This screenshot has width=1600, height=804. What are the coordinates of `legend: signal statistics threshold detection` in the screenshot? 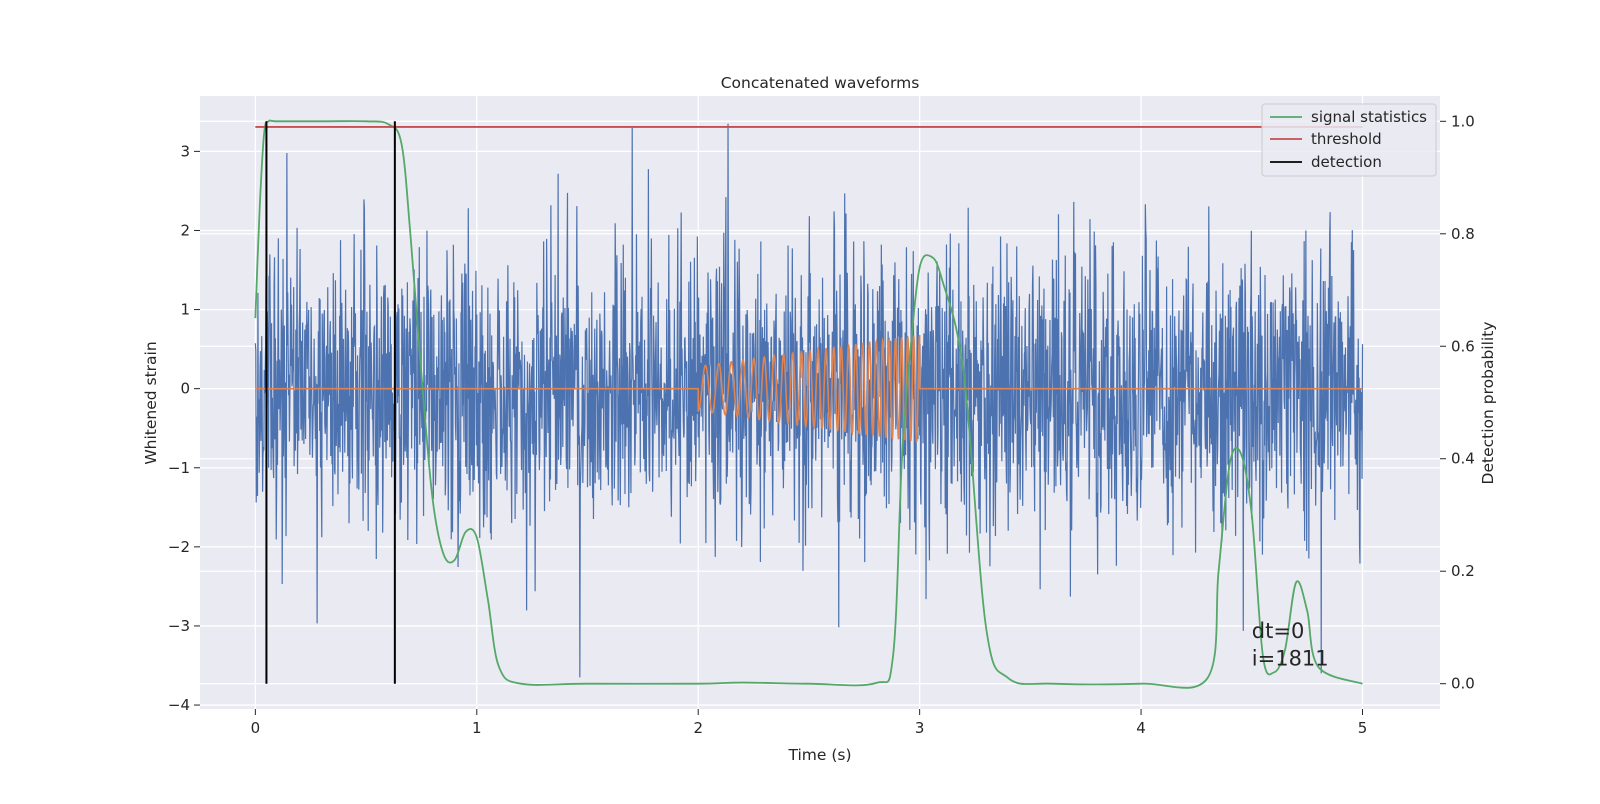 It's located at (1349, 140).